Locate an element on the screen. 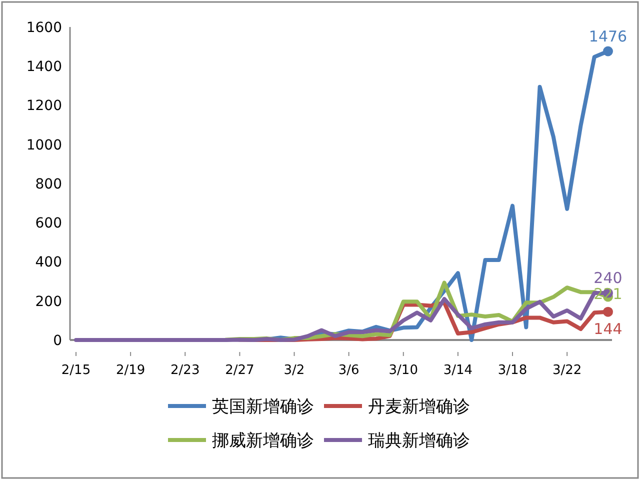 The image size is (640, 480). x-tick-label: 3/10 is located at coordinates (403, 370).